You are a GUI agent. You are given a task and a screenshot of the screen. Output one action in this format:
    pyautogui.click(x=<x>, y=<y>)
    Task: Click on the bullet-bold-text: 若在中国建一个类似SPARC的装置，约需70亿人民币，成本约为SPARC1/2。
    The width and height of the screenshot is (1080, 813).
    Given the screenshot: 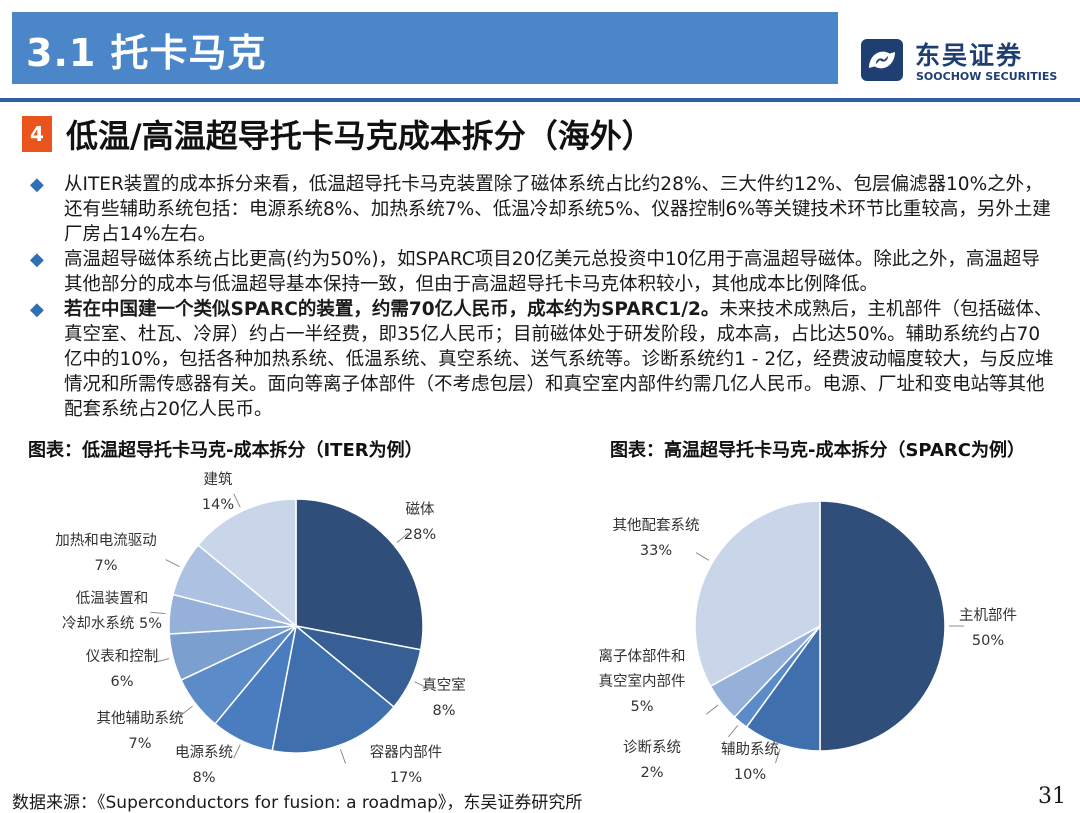 What is the action you would take?
    pyautogui.click(x=392, y=309)
    